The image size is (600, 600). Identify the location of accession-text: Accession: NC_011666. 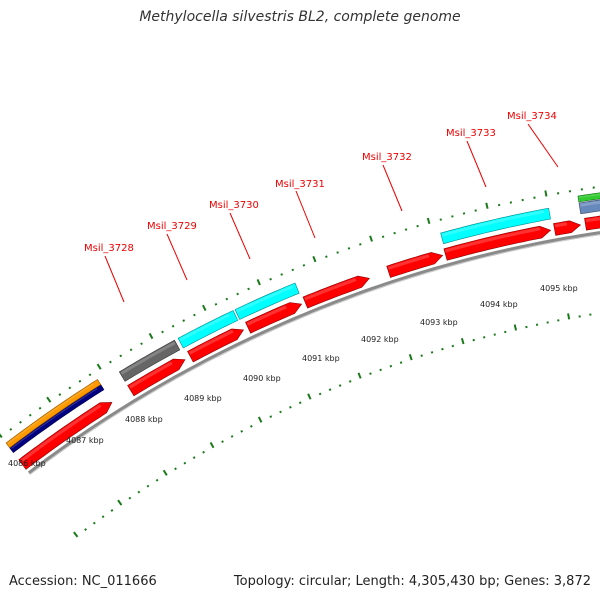
(83, 581).